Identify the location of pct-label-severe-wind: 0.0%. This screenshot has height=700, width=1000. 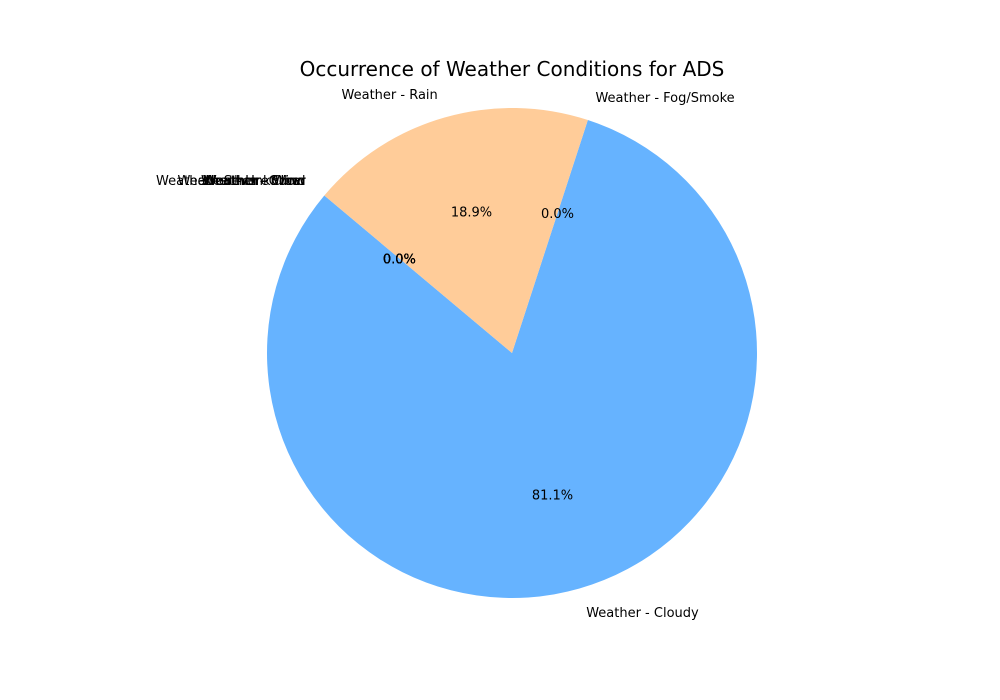
(399, 260).